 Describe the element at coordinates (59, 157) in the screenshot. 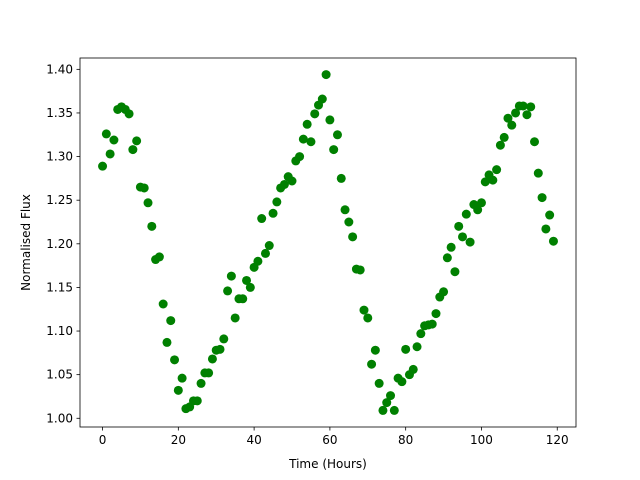

I see `y-tick-label: 1.30` at that location.